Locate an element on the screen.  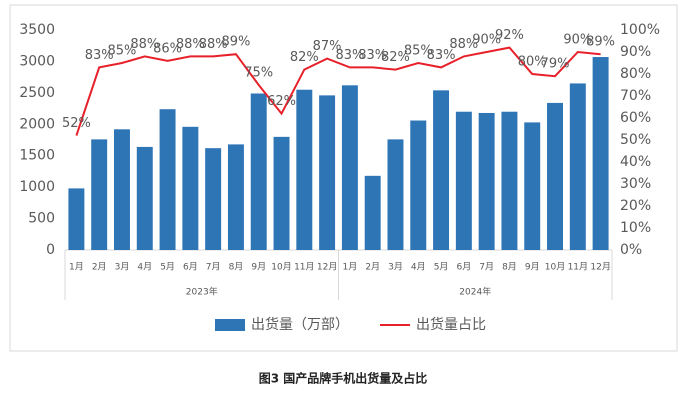
y2-tick-label: 50% is located at coordinates (635, 140).